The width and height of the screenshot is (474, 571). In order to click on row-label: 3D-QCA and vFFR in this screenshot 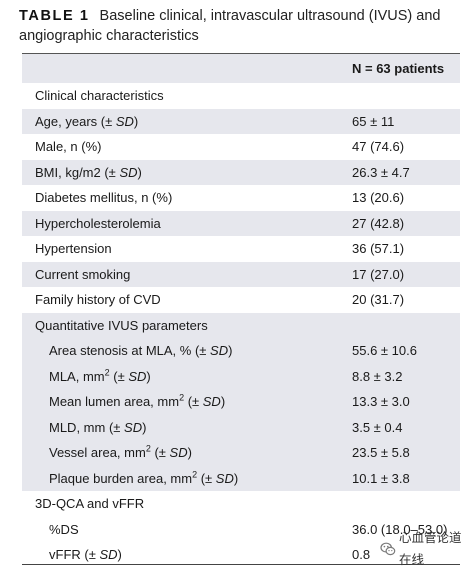, I will do `click(90, 503)`.